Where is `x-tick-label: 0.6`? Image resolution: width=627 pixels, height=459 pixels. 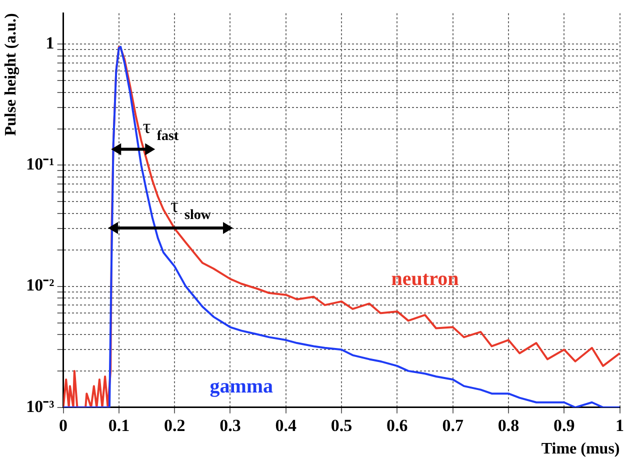
x-tick-label: 0.6 is located at coordinates (397, 425).